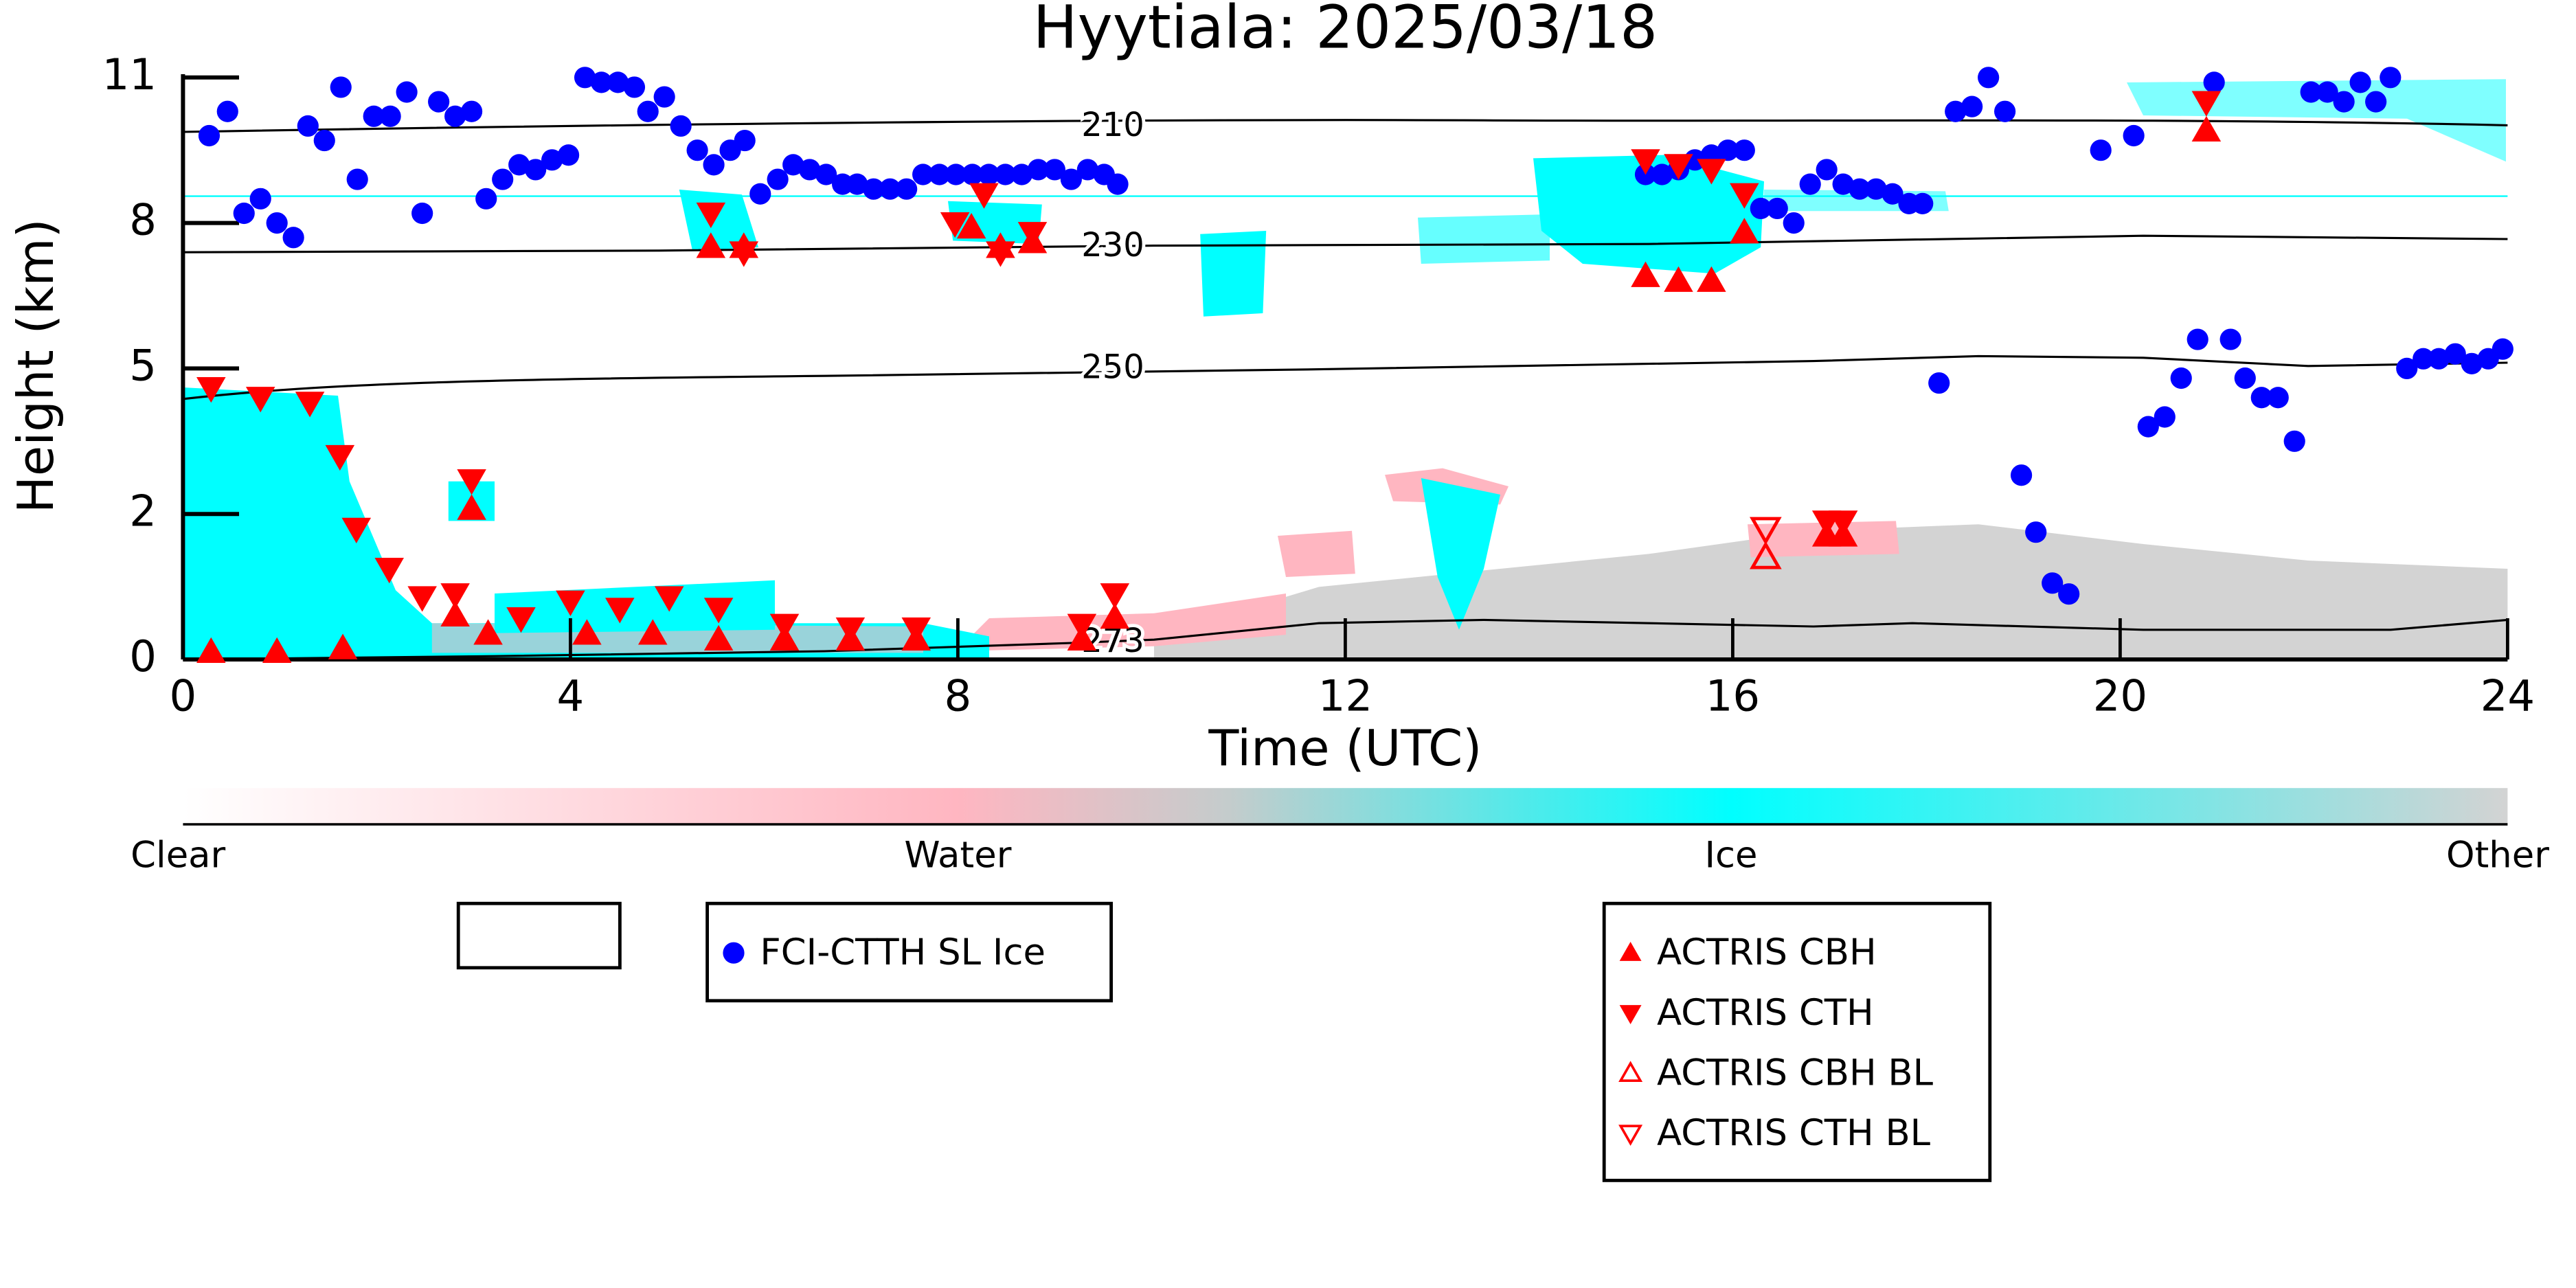  What do you see at coordinates (1765, 1013) in the screenshot?
I see `legend-label: ACTRIS CTH` at bounding box center [1765, 1013].